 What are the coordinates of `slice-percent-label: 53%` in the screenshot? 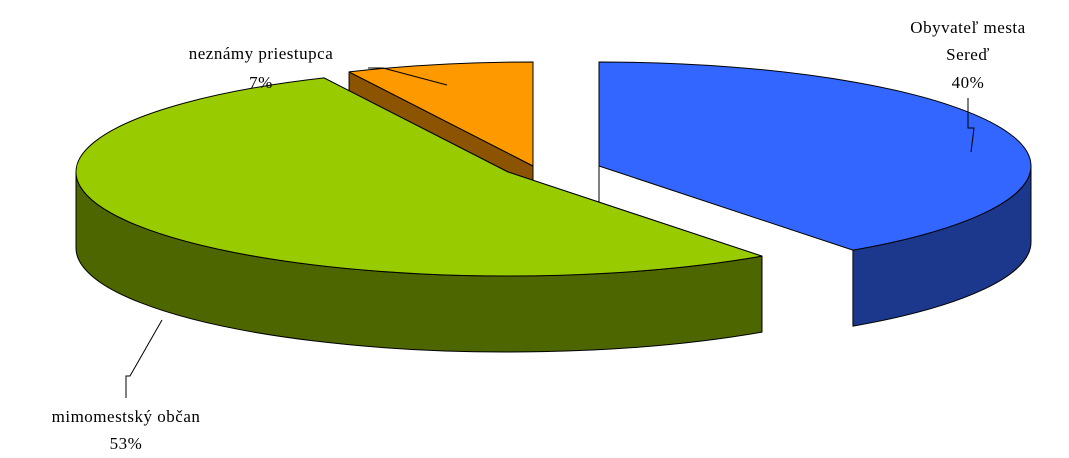 It's located at (126, 443).